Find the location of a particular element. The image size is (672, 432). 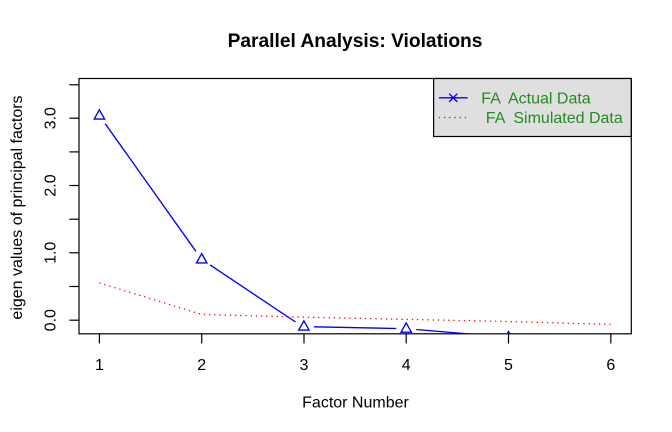

svg-text: 4 is located at coordinates (406, 365).